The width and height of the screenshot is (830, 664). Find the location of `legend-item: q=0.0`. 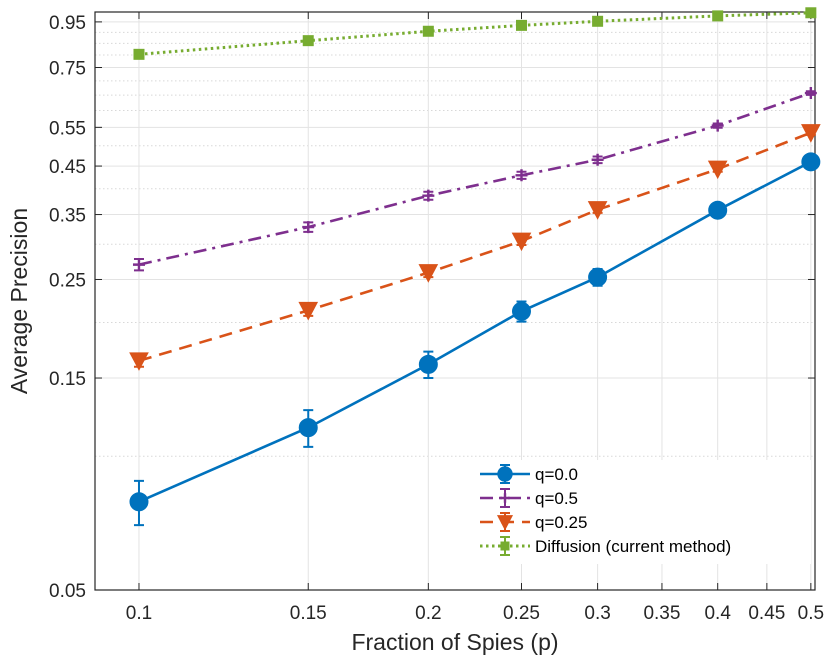

legend-item: q=0.0 is located at coordinates (529, 474).